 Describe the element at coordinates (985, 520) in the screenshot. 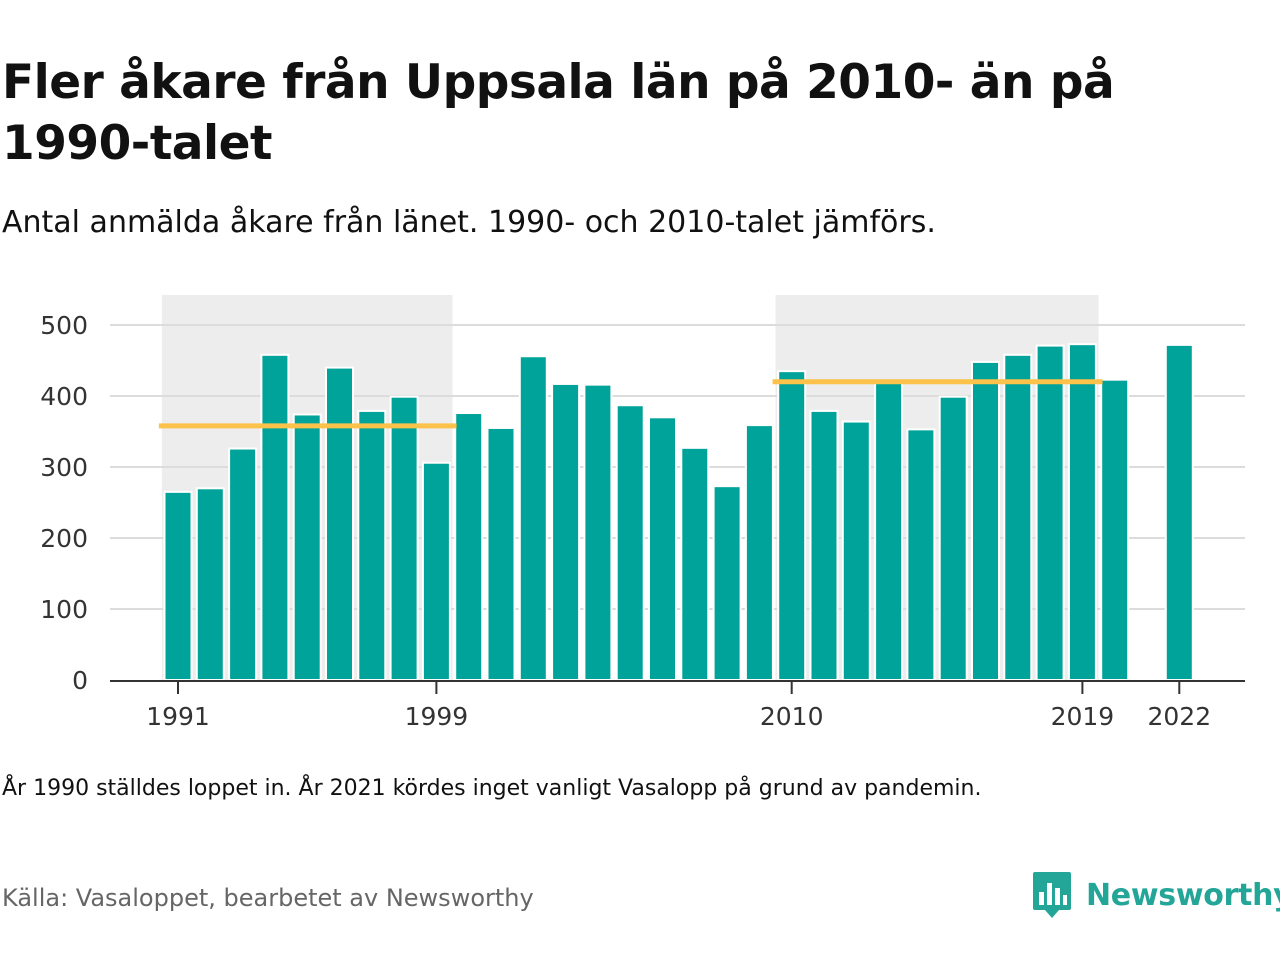

I see `bar-2016` at that location.